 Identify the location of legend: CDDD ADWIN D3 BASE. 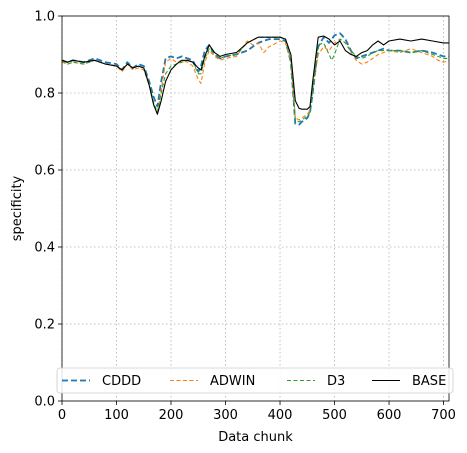
(255, 380).